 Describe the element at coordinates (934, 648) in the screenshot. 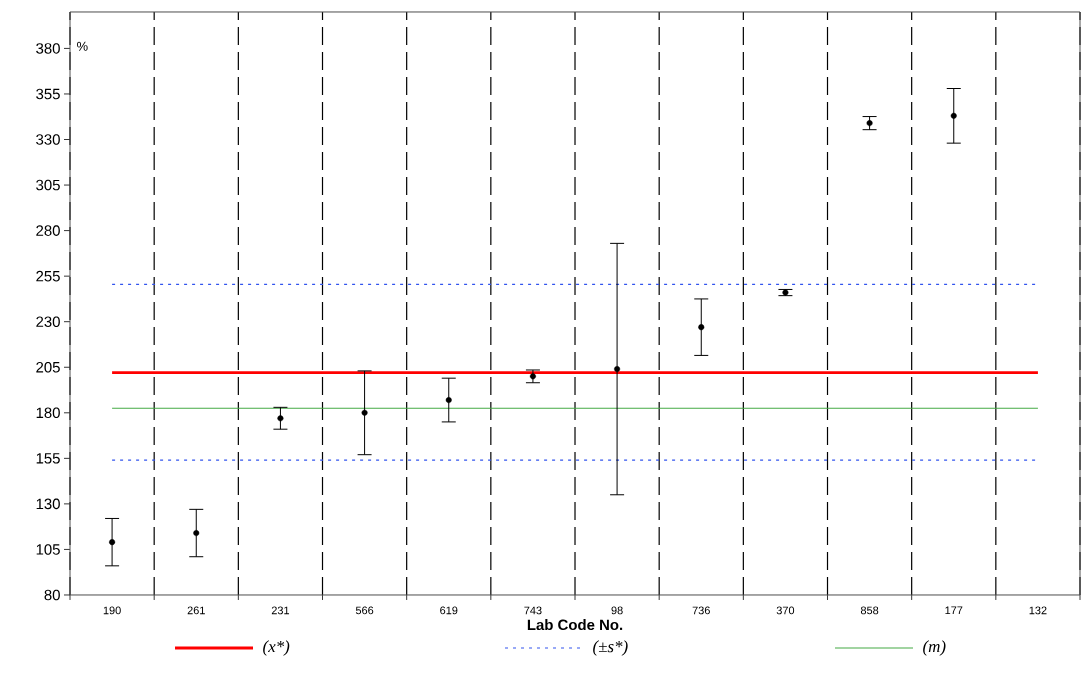

I see `legend-label: (m)` at that location.